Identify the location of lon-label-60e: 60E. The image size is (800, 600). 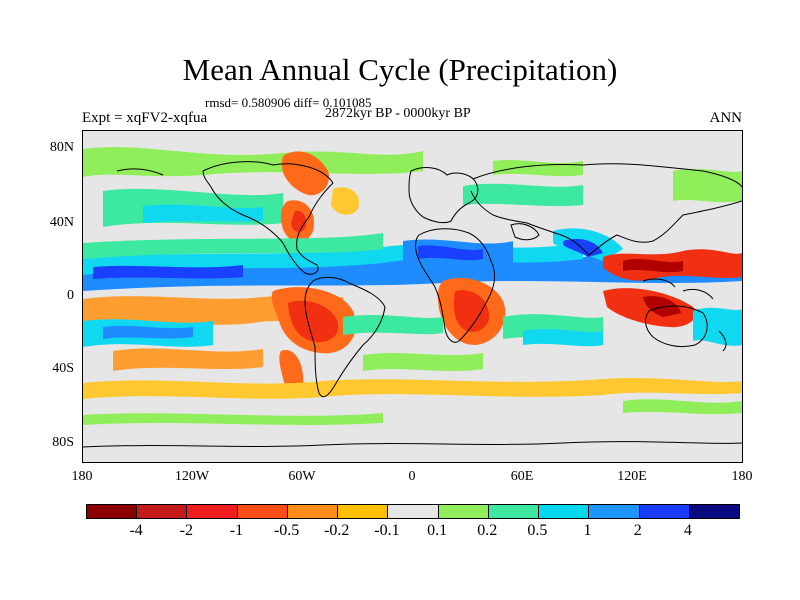
(522, 476).